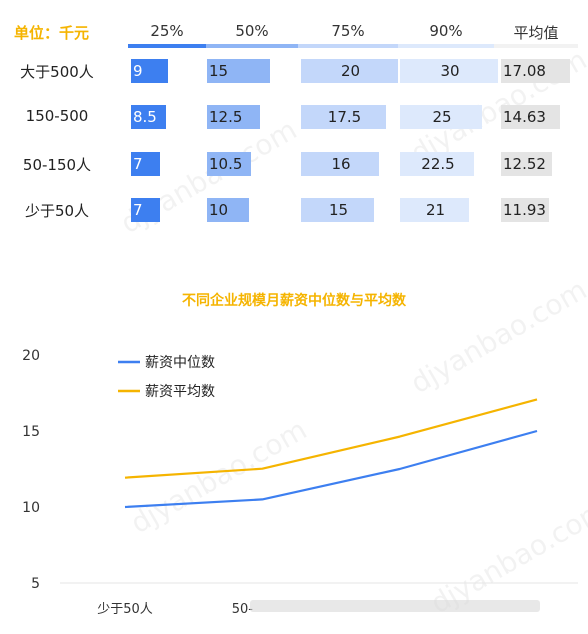 The height and width of the screenshot is (634, 588). Describe the element at coordinates (148, 117) in the screenshot. I see `cell-25: 8.5` at that location.